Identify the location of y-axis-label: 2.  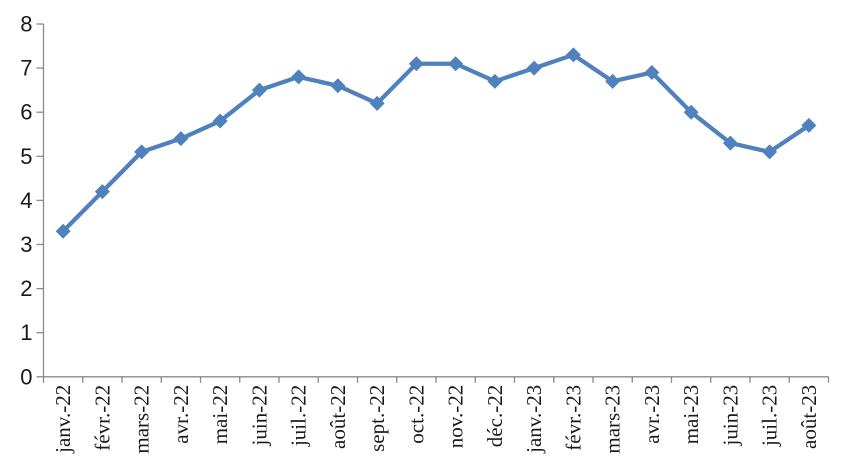
(26, 288).